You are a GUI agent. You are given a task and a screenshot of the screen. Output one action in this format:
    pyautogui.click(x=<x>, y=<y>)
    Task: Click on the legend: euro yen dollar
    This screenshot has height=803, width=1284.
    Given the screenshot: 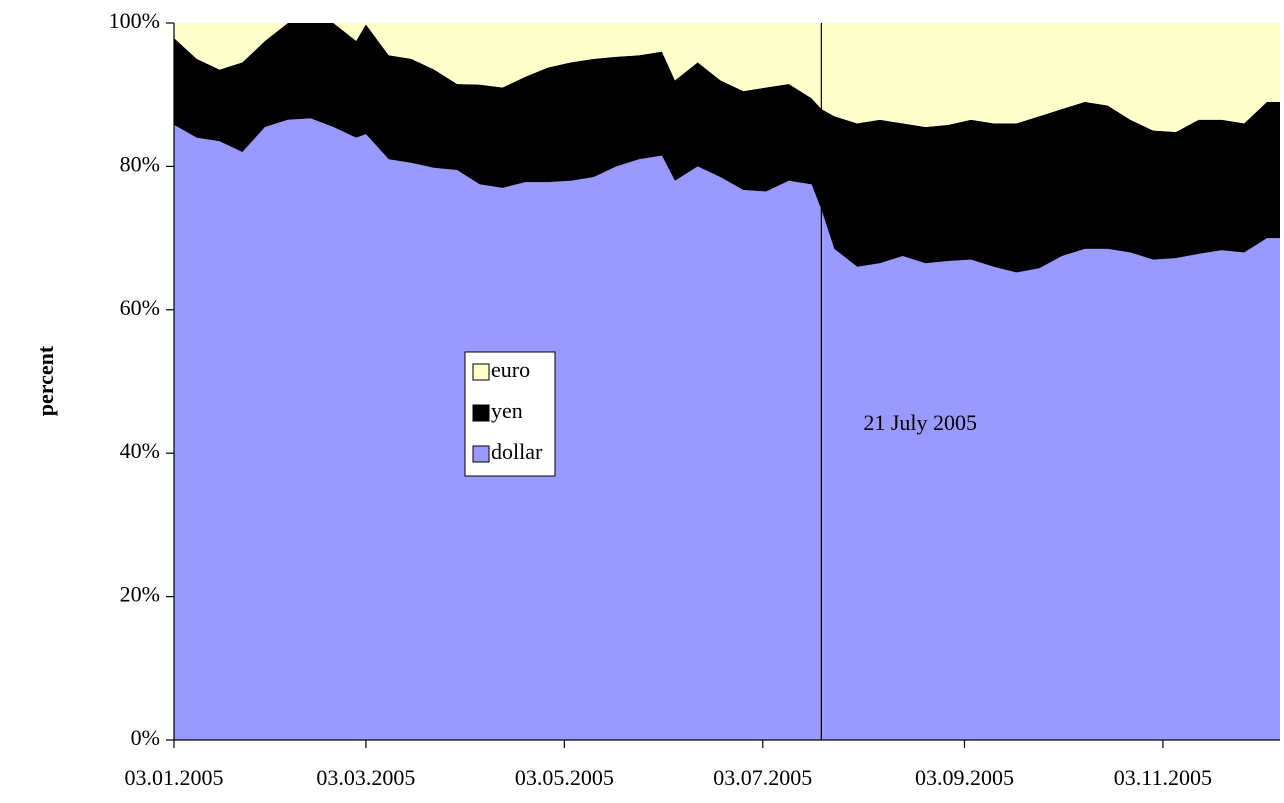 What is the action you would take?
    pyautogui.click(x=510, y=414)
    